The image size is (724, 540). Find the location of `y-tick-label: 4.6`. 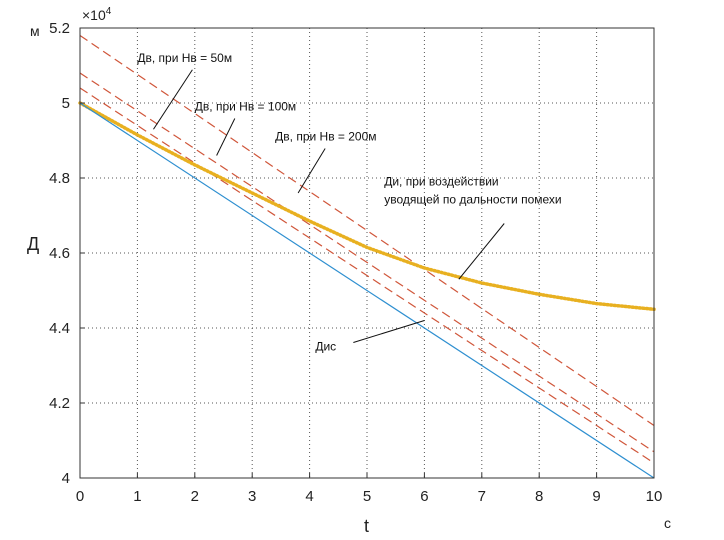

y-tick-label: 4.6 is located at coordinates (59, 253).